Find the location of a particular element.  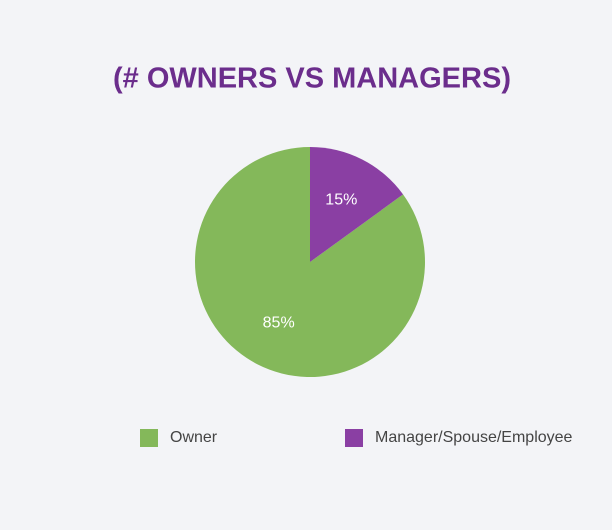

legend-label: Manager/Spouse/Employee is located at coordinates (474, 437).